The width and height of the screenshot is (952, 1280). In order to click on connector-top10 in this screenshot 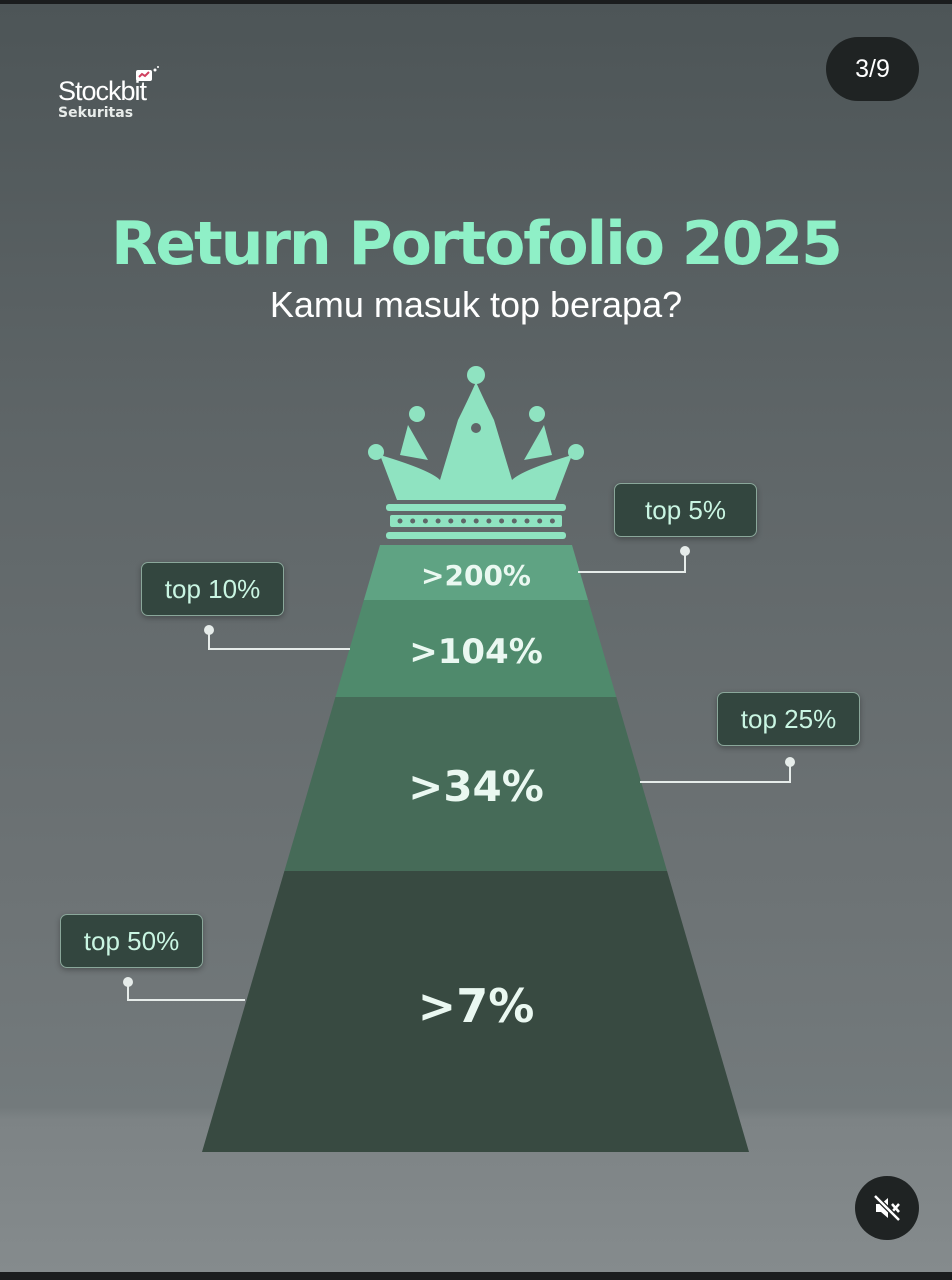, I will do `click(279, 640)`.